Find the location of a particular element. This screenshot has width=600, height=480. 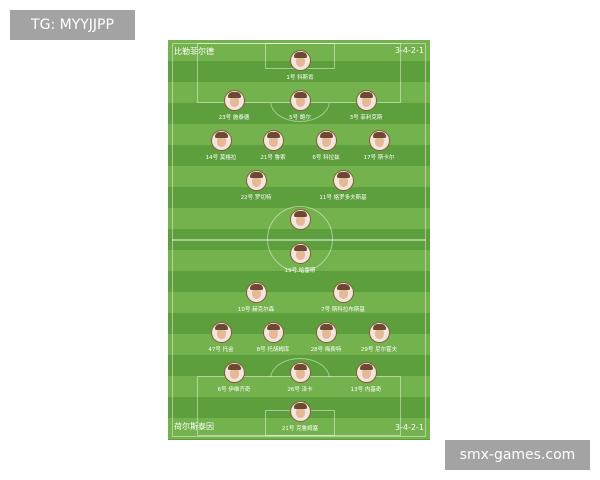

home-player: 22号 罗切特 is located at coordinates (256, 185).